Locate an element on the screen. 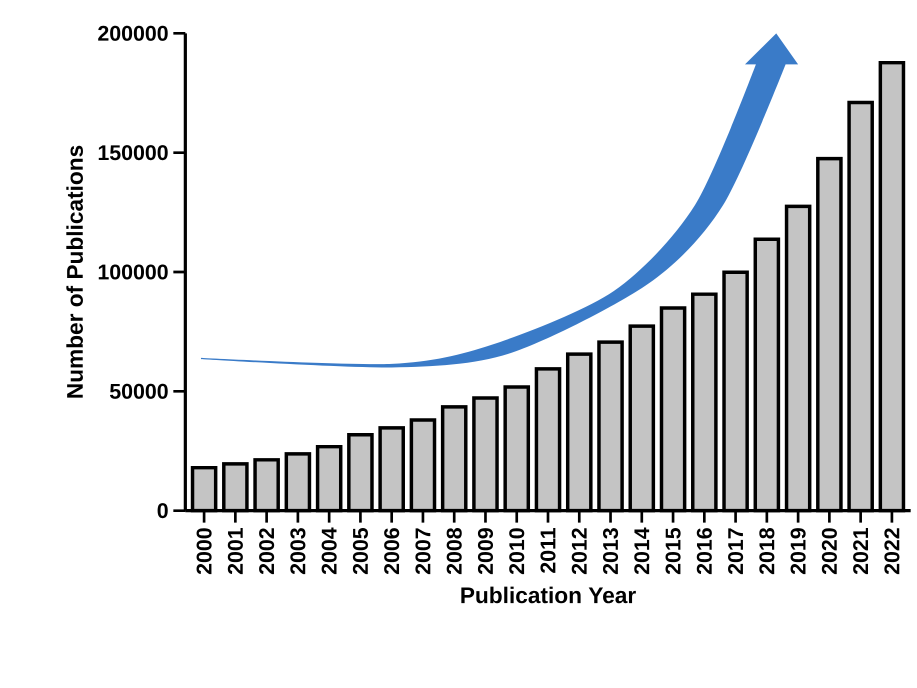 This screenshot has width=917, height=688. x-axis-title: Publication Year is located at coordinates (548, 595).